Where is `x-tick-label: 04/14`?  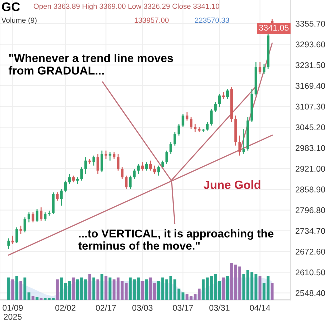 x-tick-label: 04/14 is located at coordinates (260, 308).